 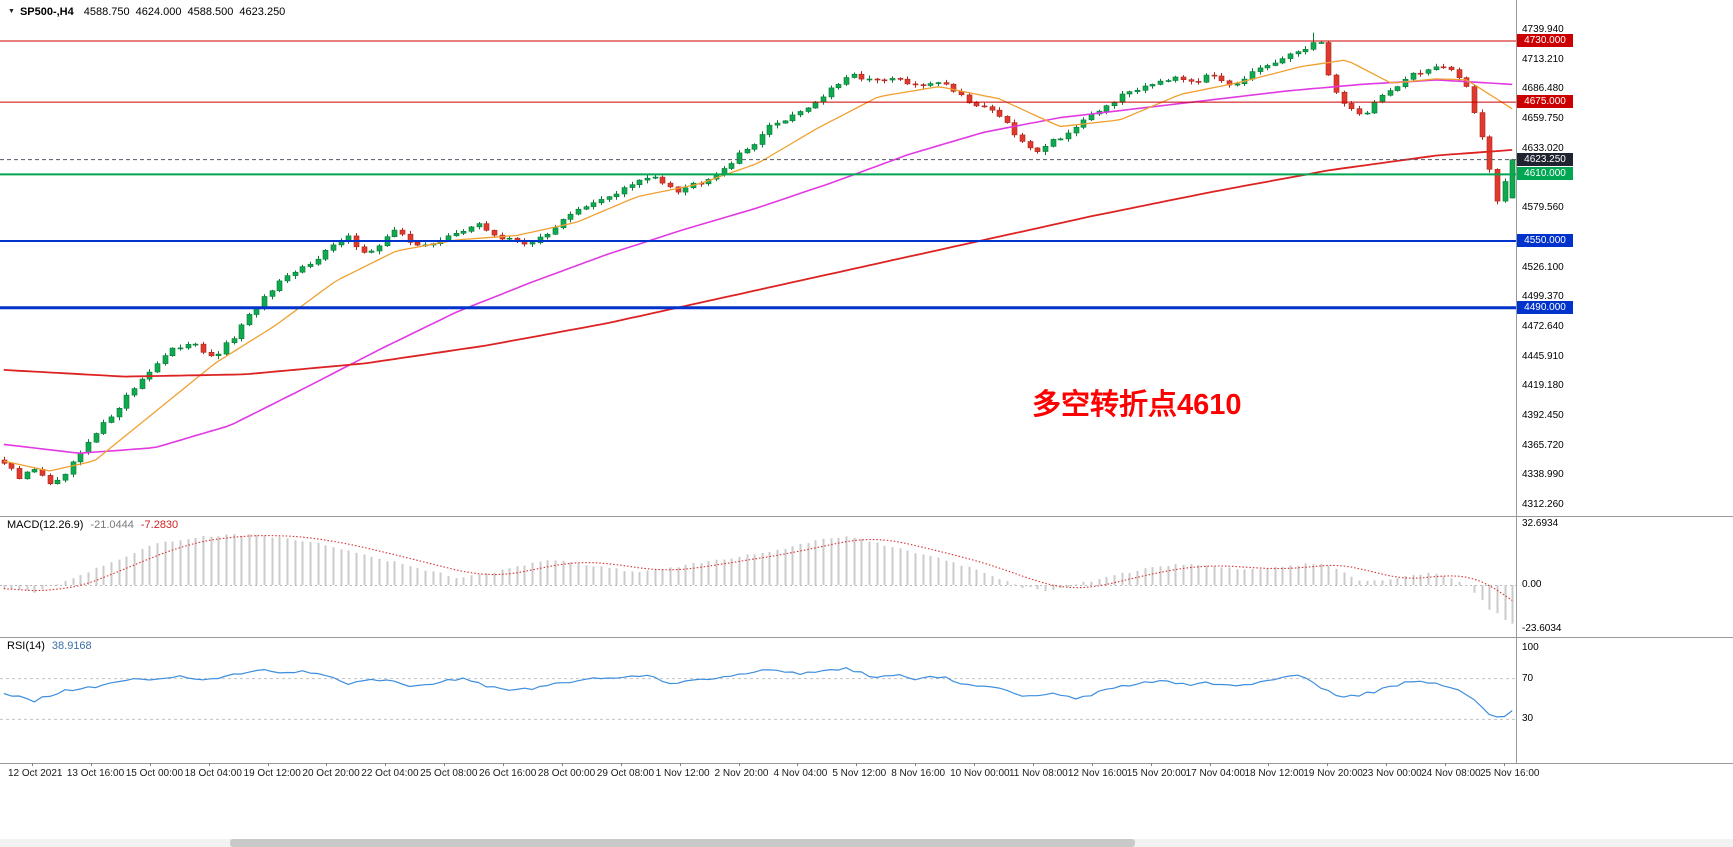 I want to click on price-tick-label: 4686.480, so click(x=1543, y=89).